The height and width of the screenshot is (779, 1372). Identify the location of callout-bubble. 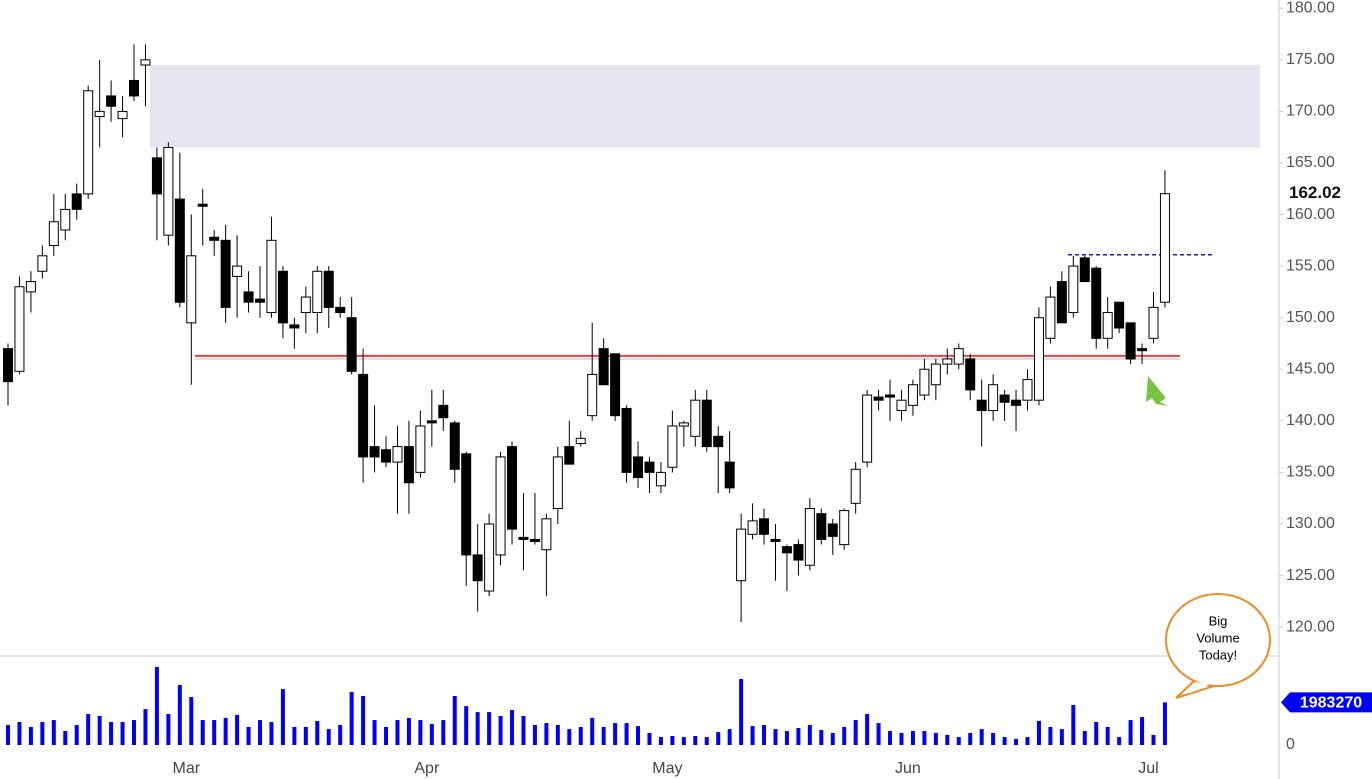
(1218, 640).